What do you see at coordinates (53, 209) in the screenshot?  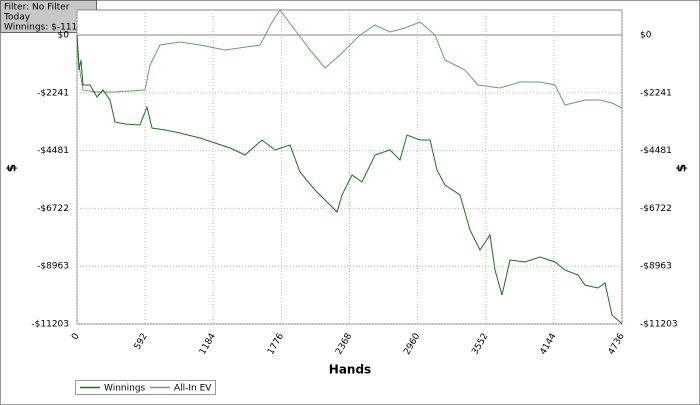 I see `y-tick-label: -$6722` at bounding box center [53, 209].